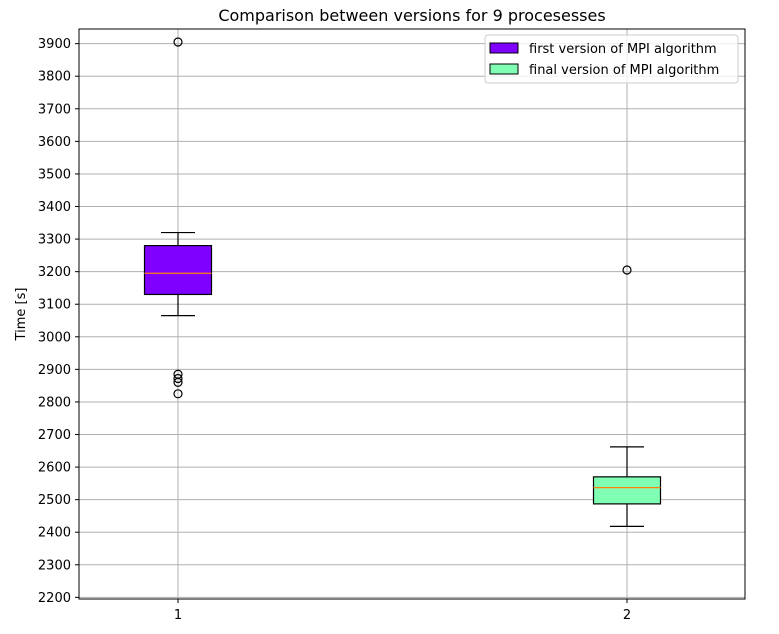 The width and height of the screenshot is (779, 634). What do you see at coordinates (54, 240) in the screenshot?
I see `y-tick-label: 3300` at bounding box center [54, 240].